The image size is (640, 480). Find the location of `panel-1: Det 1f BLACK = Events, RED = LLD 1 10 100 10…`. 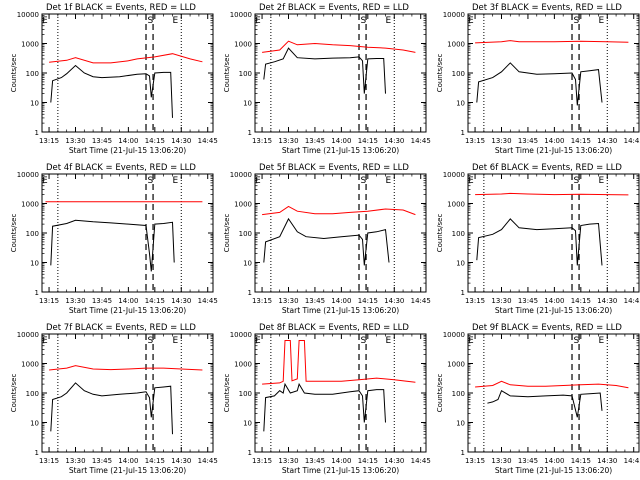

panel-1: Det 1f BLACK = Events, RED = LLD 1 10 100 10… is located at coordinates (114, 79).